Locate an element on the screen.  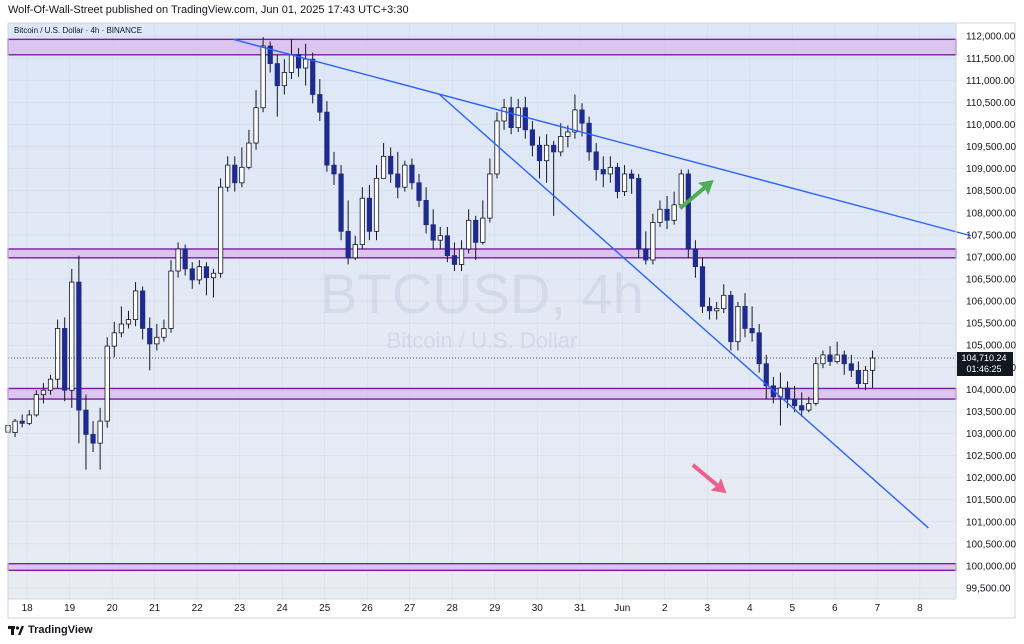
y-tick-label: 102,500.00 is located at coordinates (991, 456).